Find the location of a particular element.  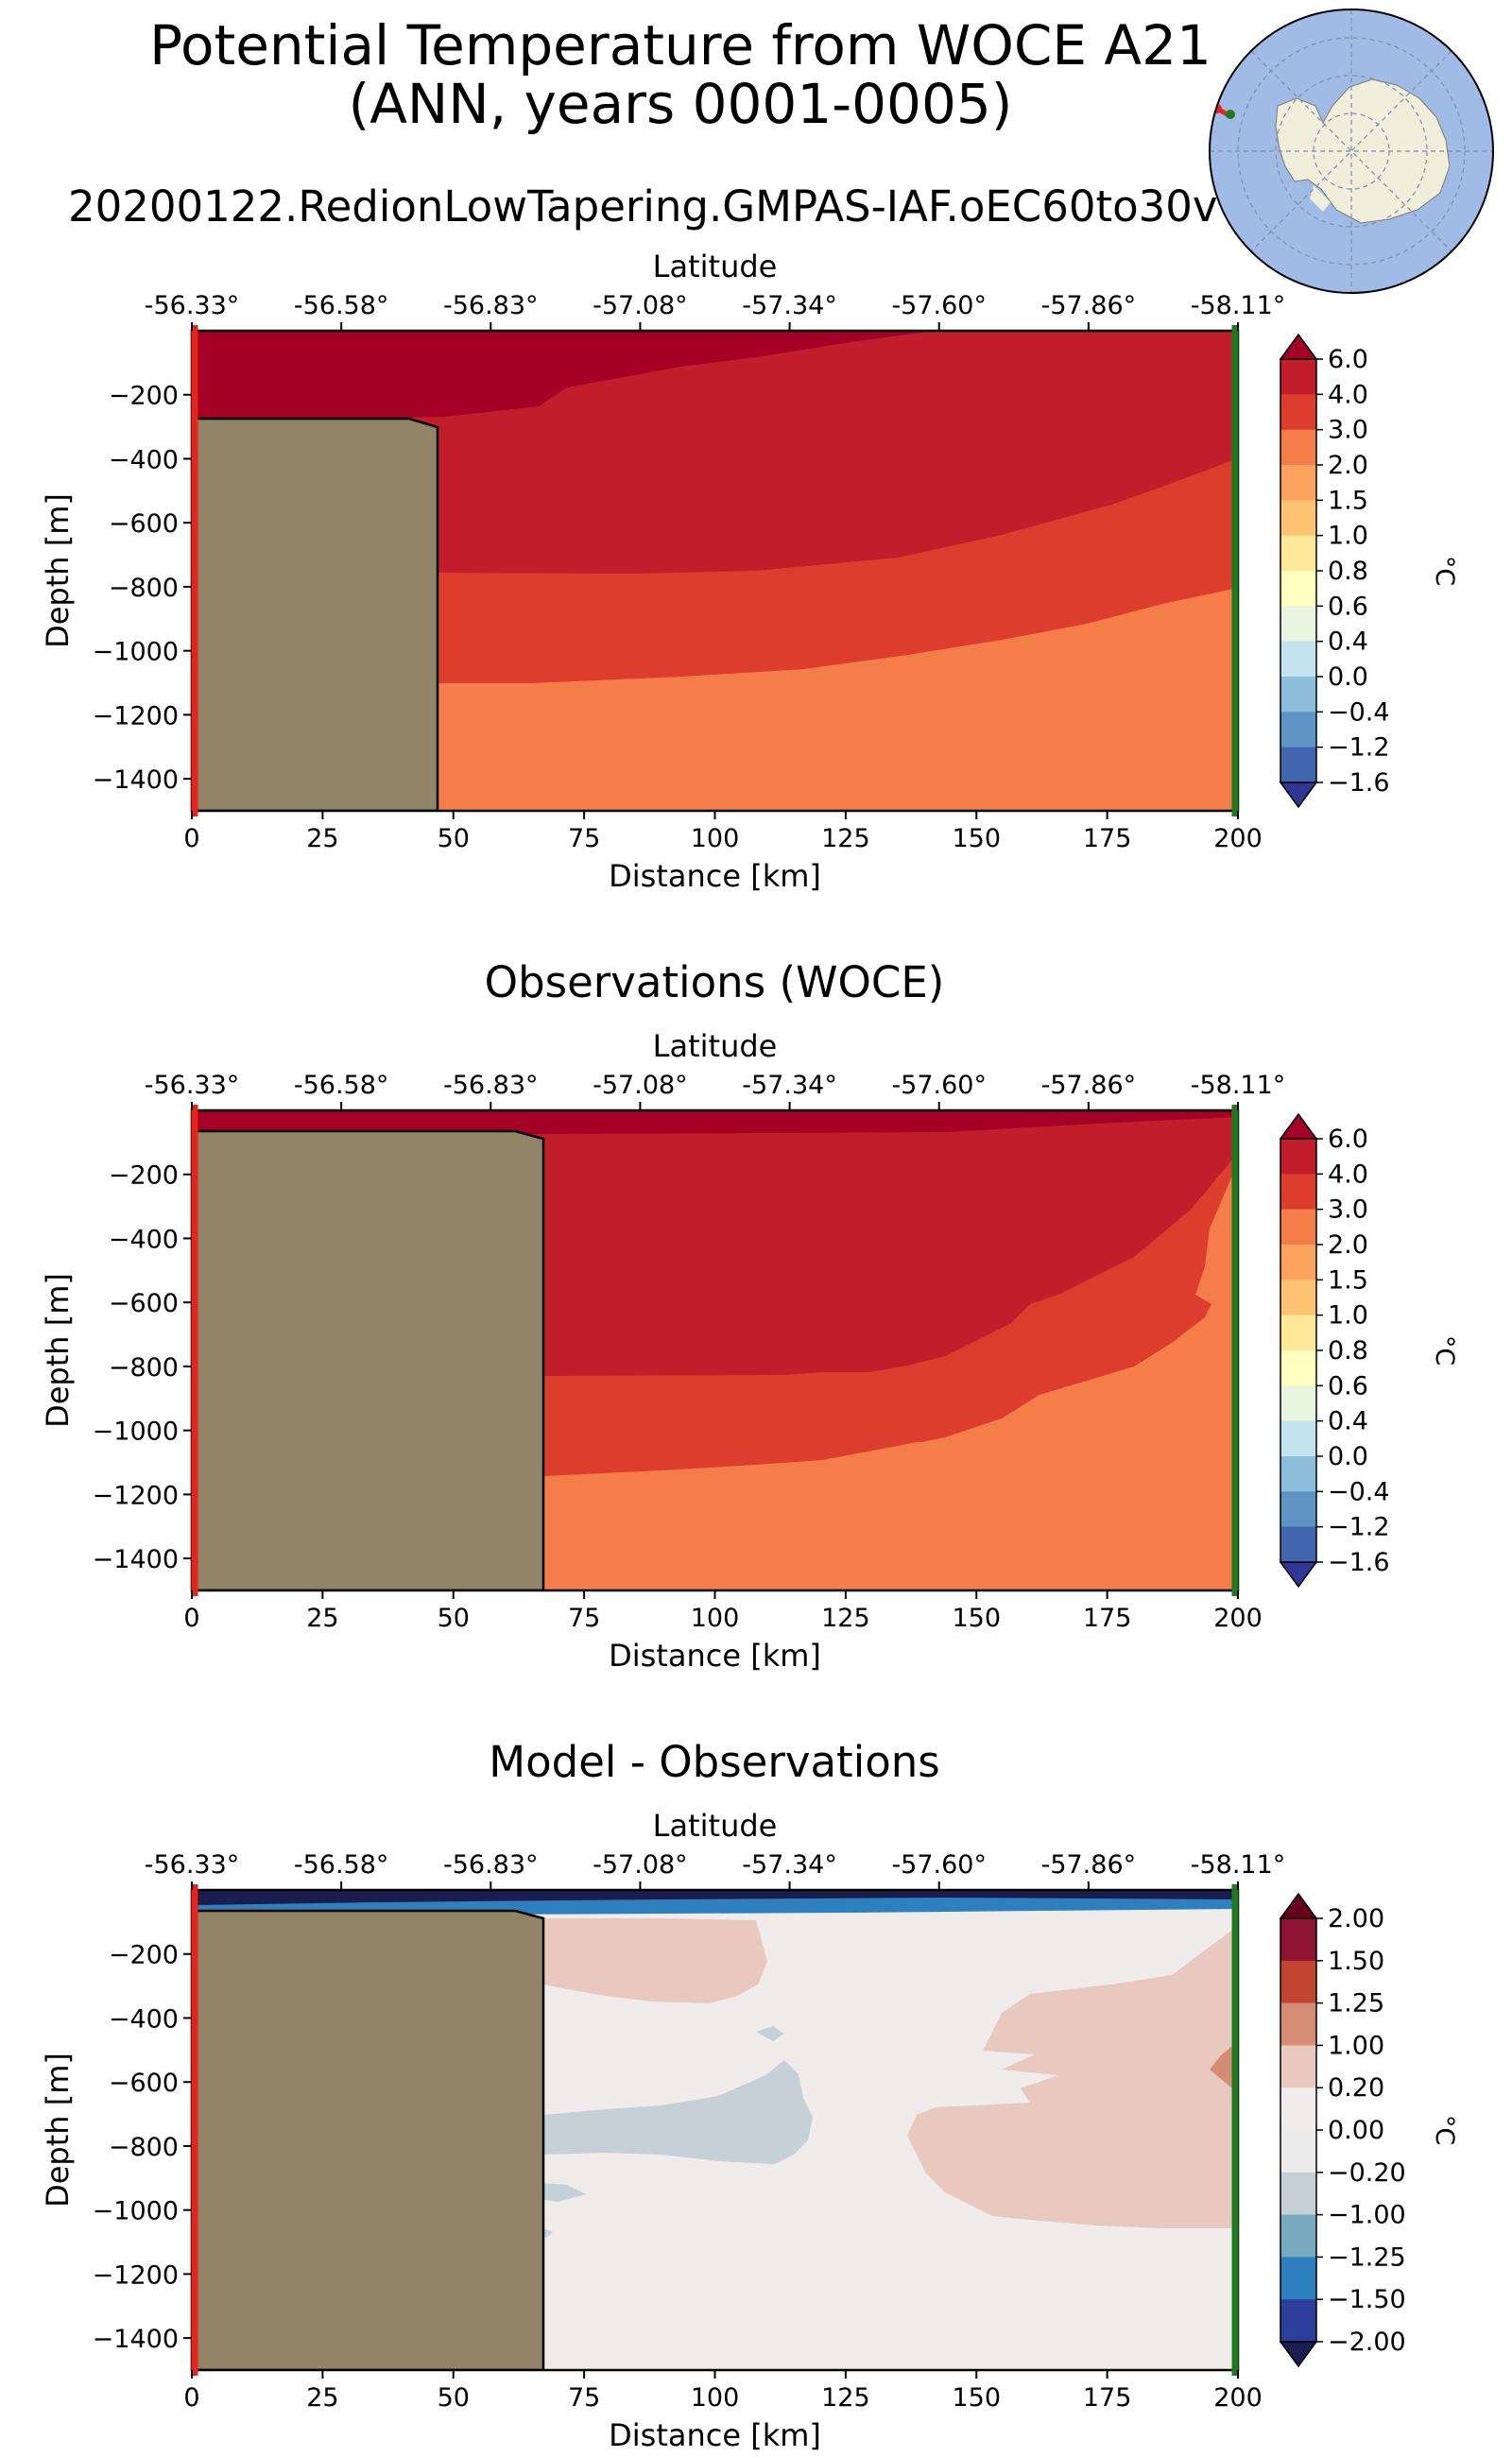

bathymetry-difference is located at coordinates (368, 2139).